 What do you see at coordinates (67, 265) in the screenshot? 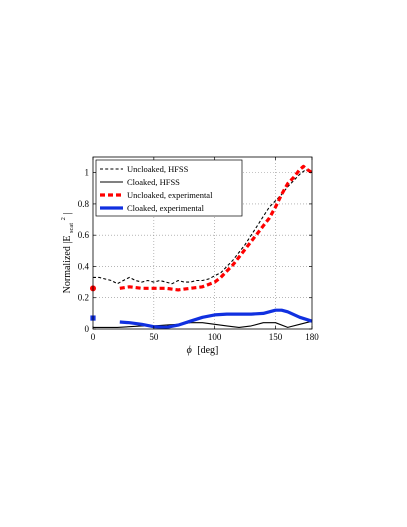
I see `y-axis-main: Normalized |E` at bounding box center [67, 265].